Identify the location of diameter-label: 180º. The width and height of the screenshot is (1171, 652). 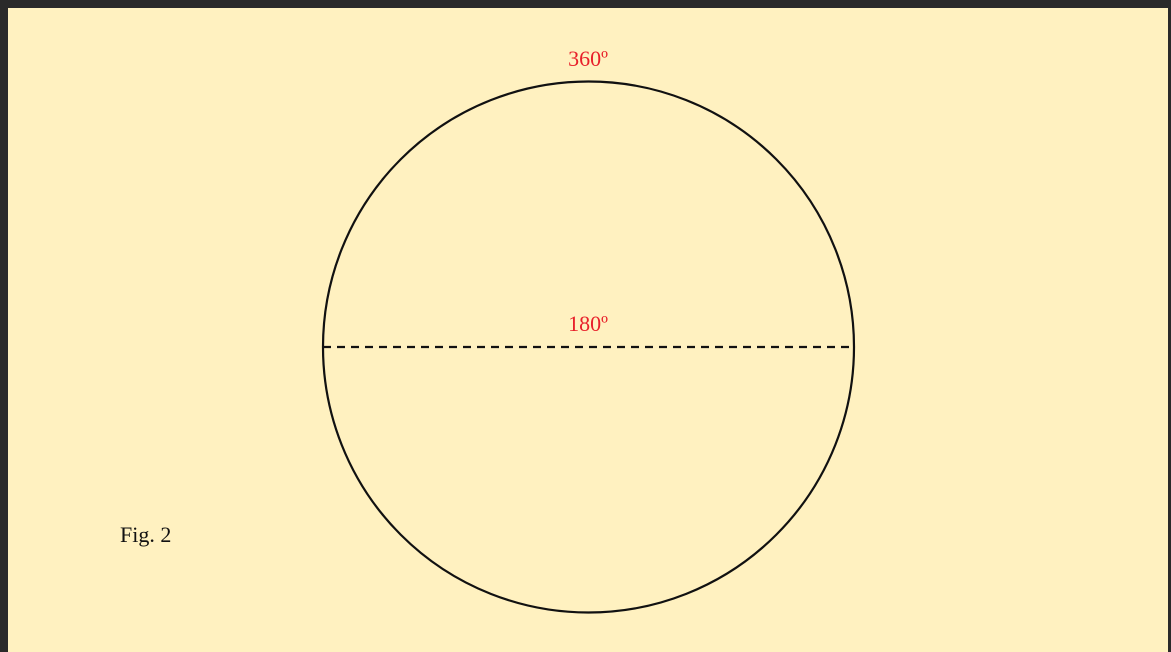
(588, 323).